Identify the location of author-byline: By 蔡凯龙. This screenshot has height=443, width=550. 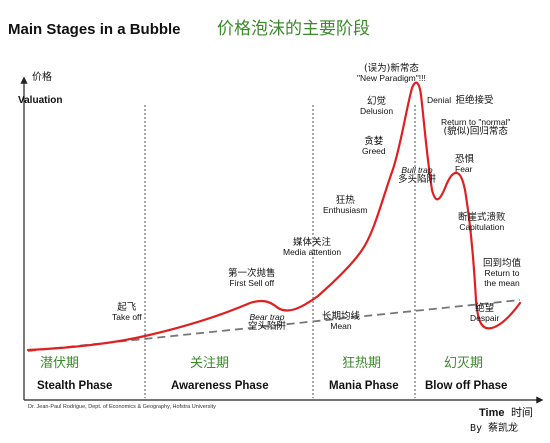
(494, 428).